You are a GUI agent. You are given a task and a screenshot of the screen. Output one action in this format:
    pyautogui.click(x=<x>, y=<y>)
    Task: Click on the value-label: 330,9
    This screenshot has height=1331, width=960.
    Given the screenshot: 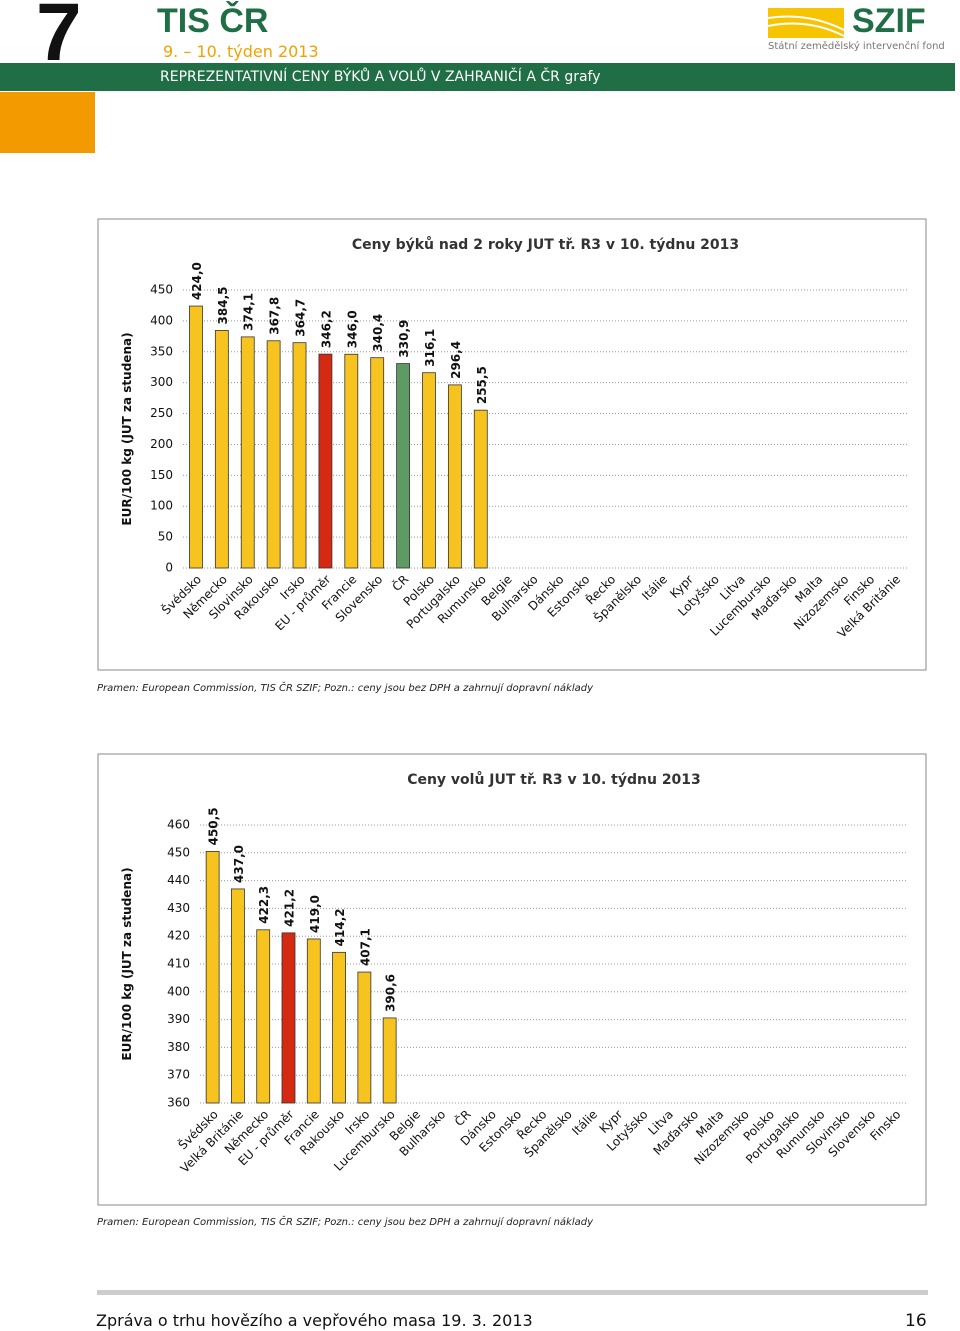 What is the action you would take?
    pyautogui.click(x=404, y=339)
    